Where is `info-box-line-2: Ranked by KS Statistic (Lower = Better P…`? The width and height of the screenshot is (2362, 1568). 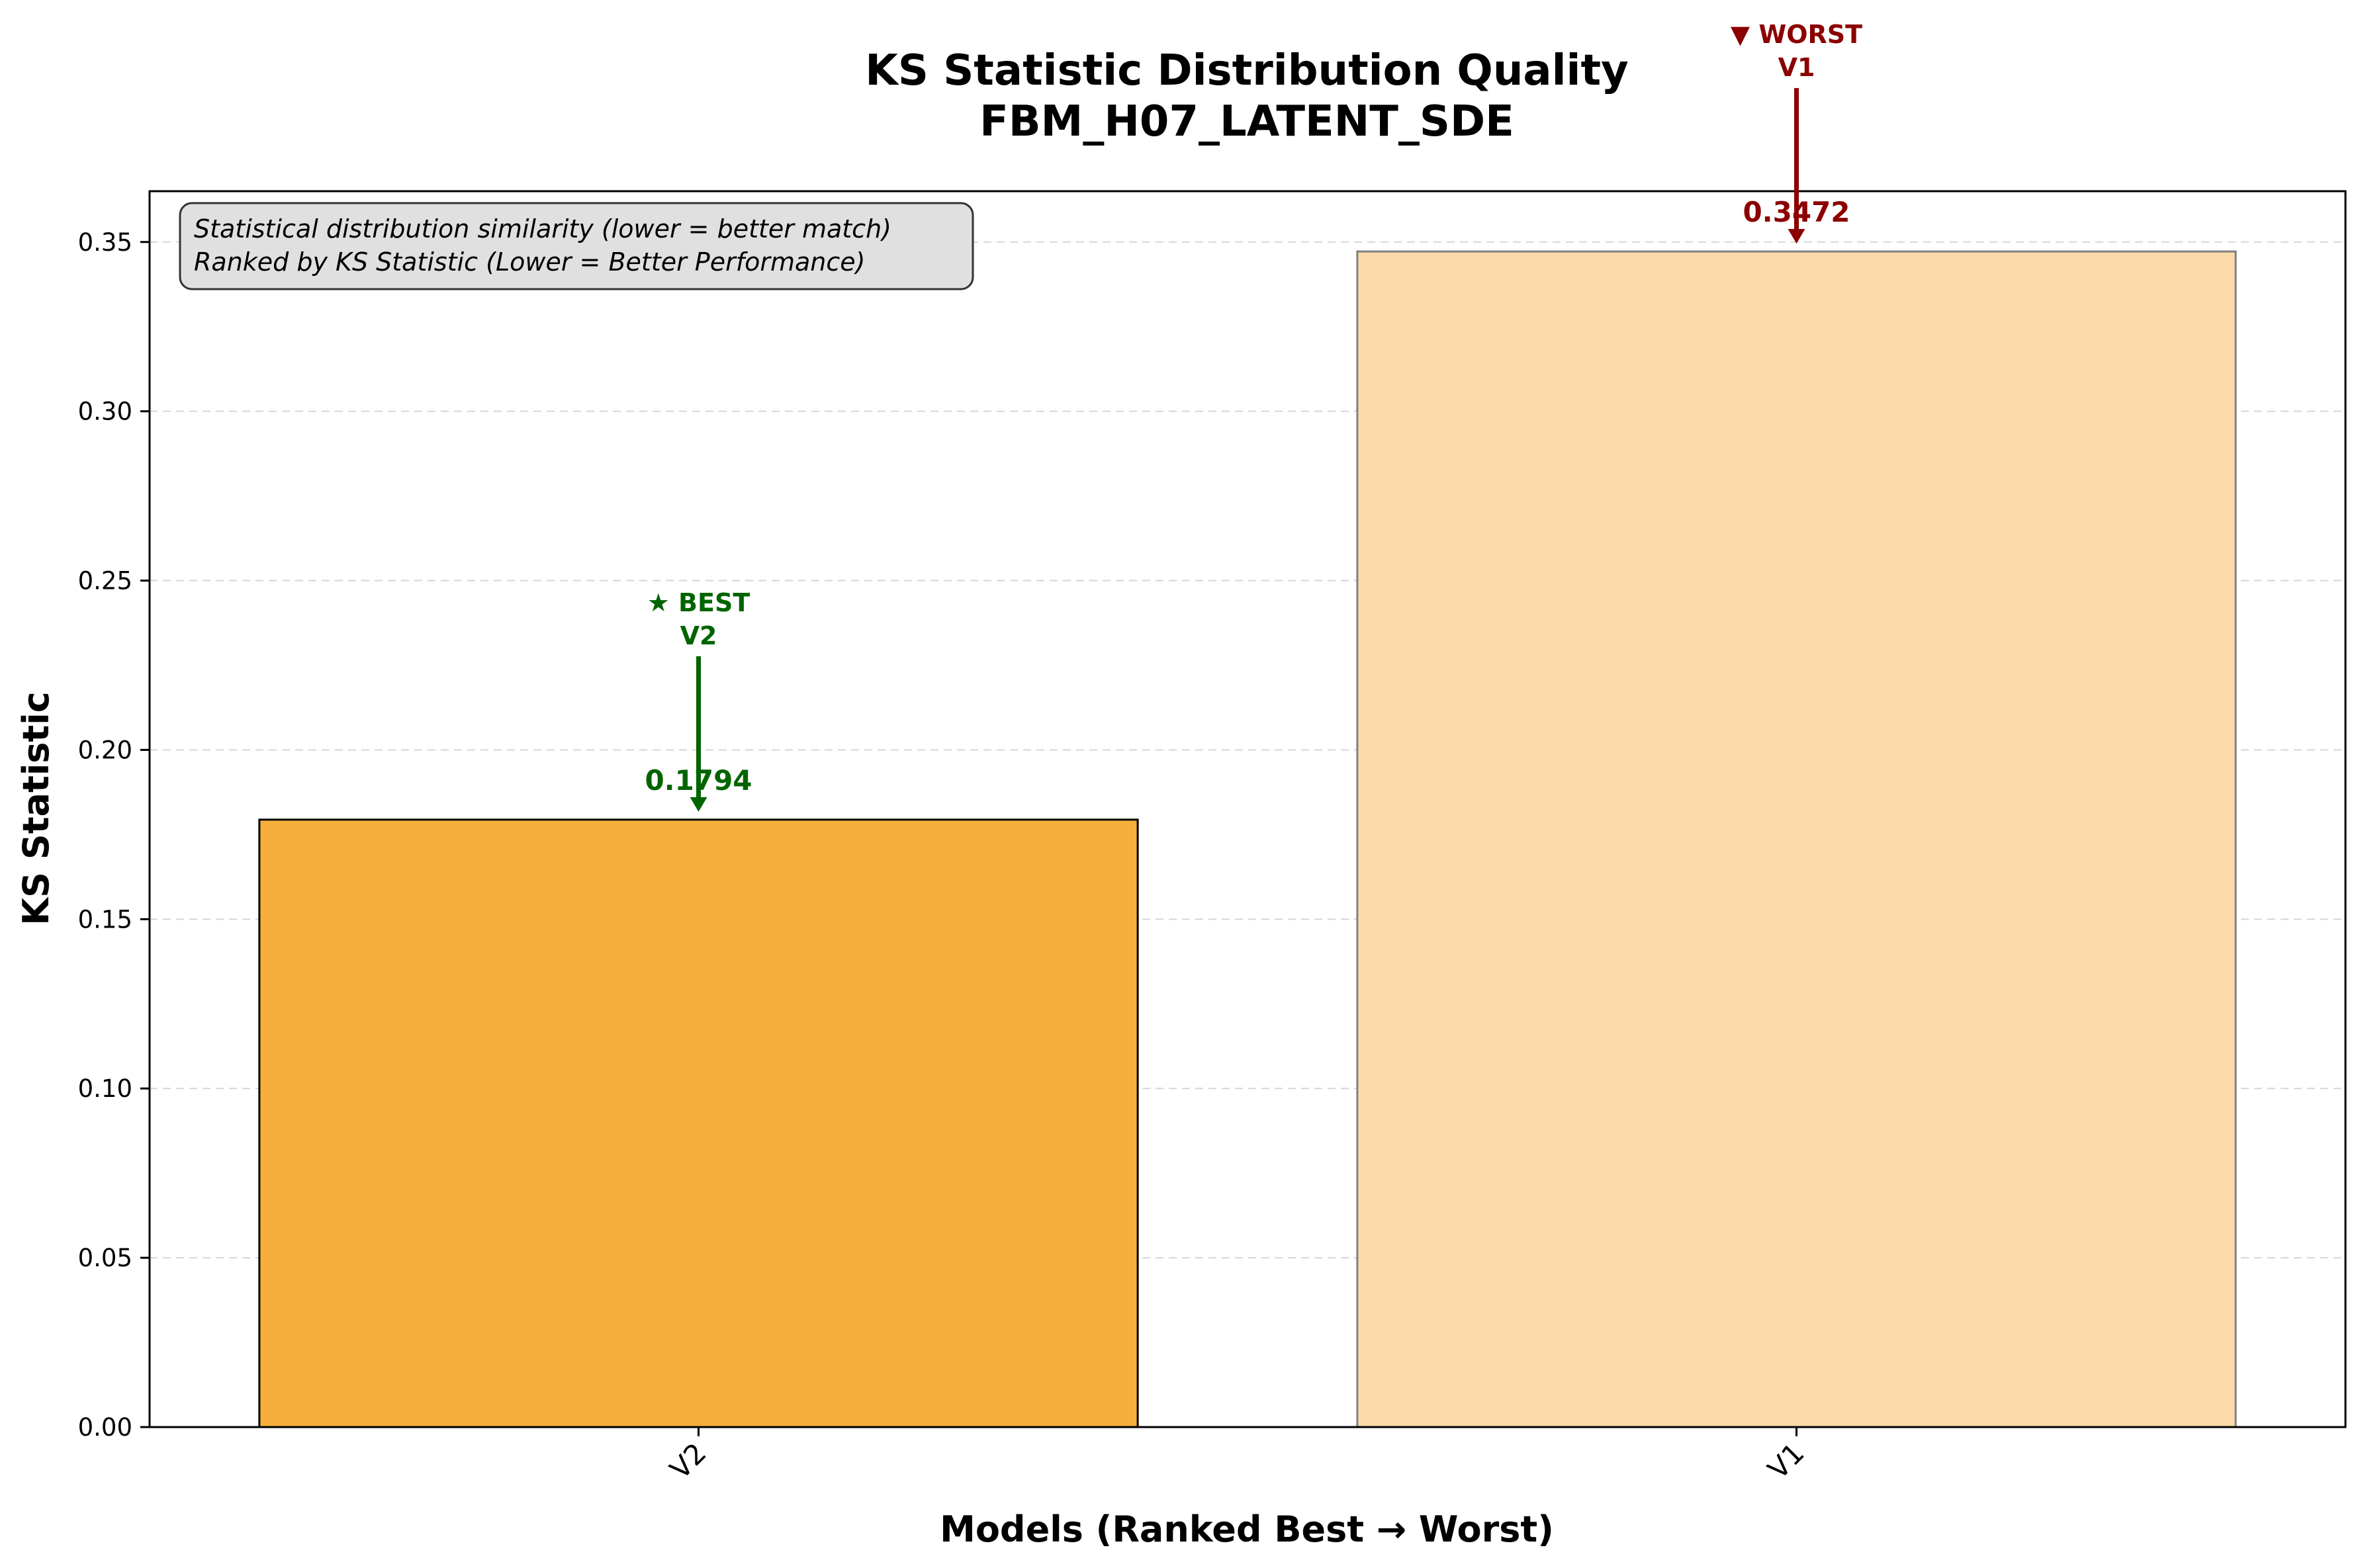
info-box-line-2: Ranked by KS Statistic (Lower = Better P… is located at coordinates (529, 262).